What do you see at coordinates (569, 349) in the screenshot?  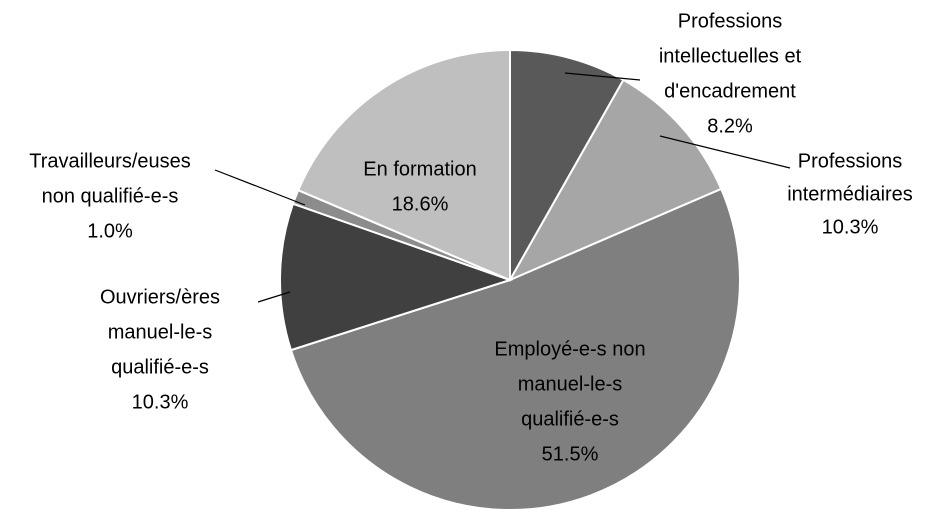 I see `slice-label: Employé-e-s non` at bounding box center [569, 349].